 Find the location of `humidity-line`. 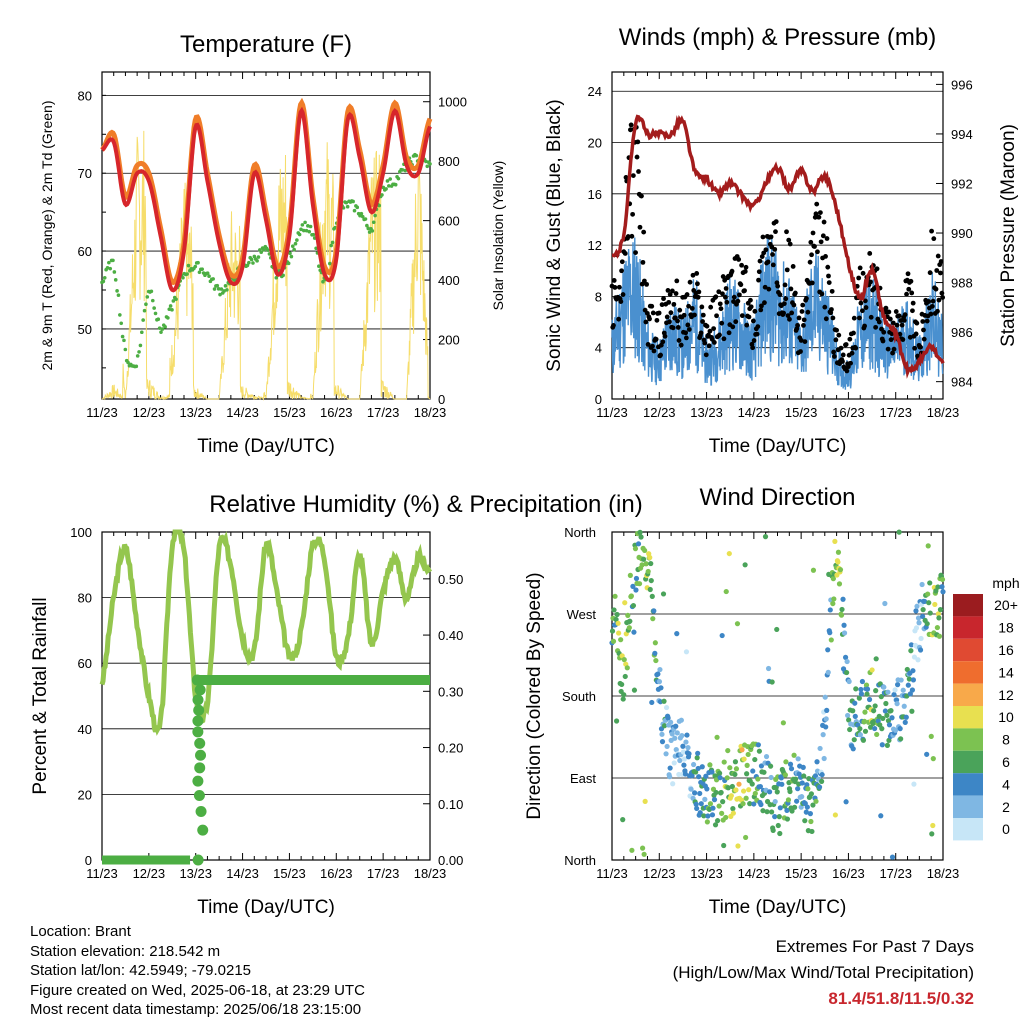

humidity-line is located at coordinates (266, 632).